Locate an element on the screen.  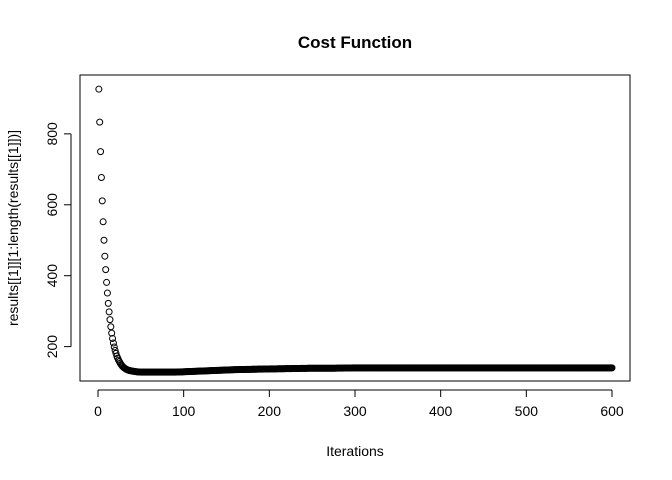
chart-title: Cost Function is located at coordinates (355, 42).